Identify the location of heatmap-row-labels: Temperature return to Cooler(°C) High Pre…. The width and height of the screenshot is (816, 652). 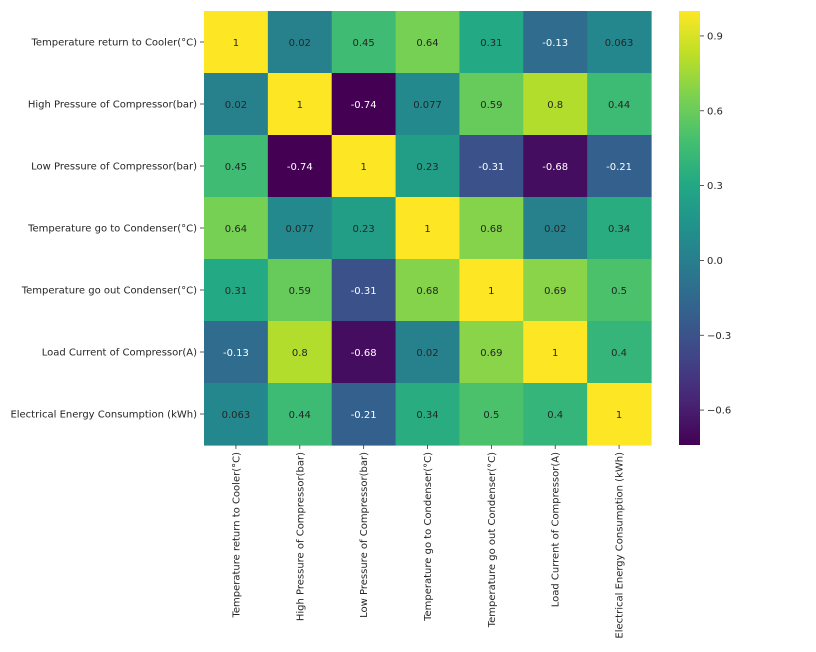
(107, 229).